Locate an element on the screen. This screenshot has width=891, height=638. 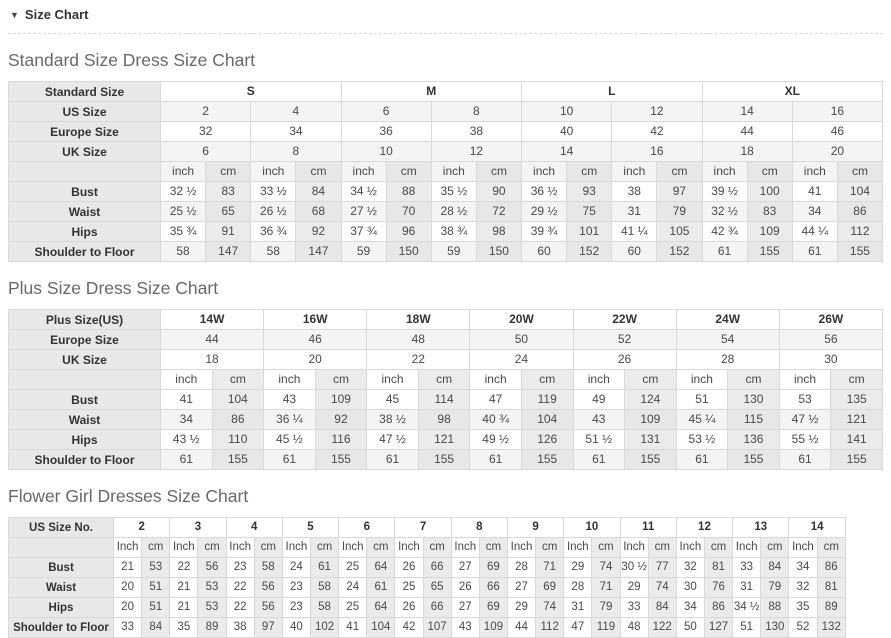
table-cell: 104 is located at coordinates (547, 419).